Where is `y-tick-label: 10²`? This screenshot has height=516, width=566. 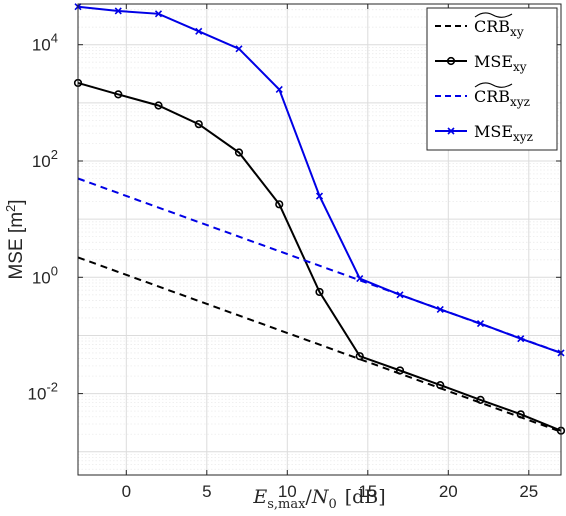
y-tick-label: 10² is located at coordinates (45, 159).